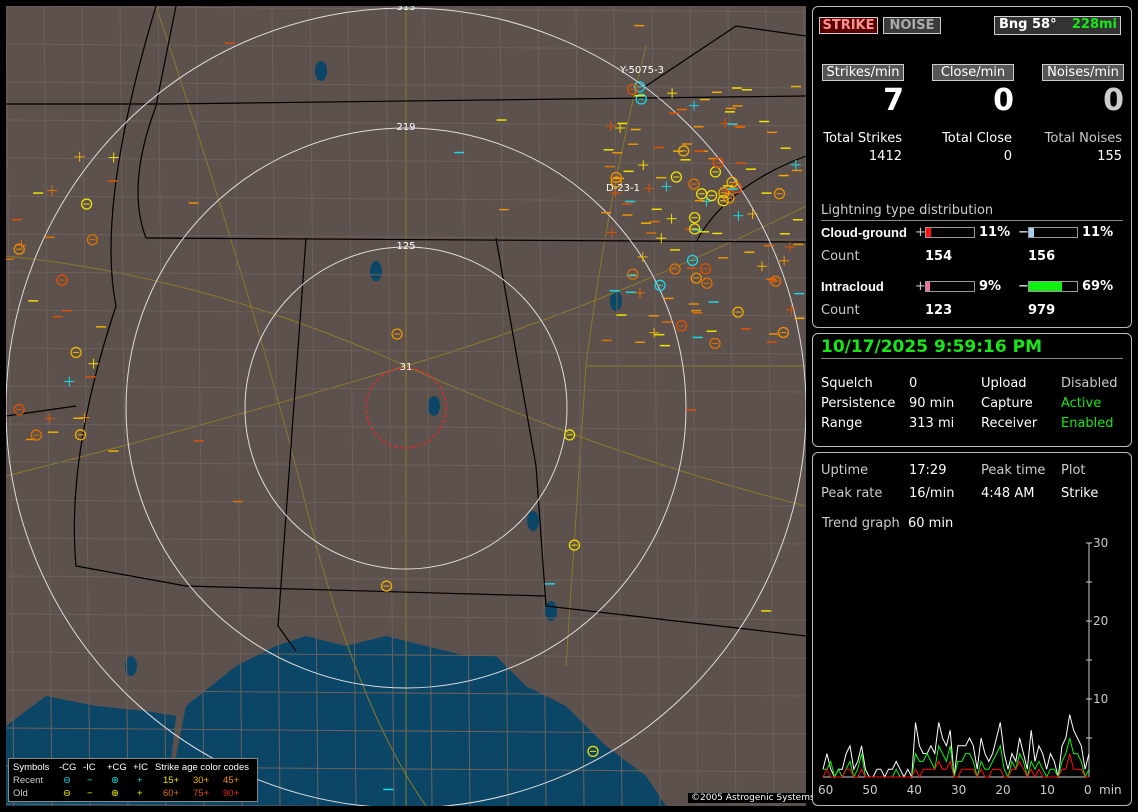 The width and height of the screenshot is (1138, 812). What do you see at coordinates (623, 188) in the screenshot?
I see `storm-label: D-23-1` at bounding box center [623, 188].